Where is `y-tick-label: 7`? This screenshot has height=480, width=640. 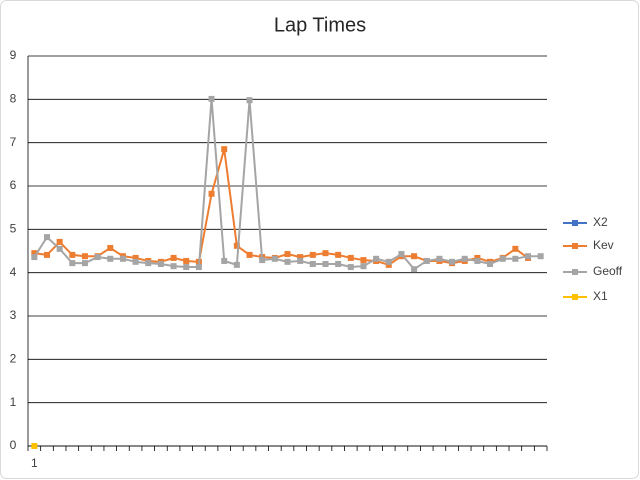
y-tick-label: 7 is located at coordinates (13, 142).